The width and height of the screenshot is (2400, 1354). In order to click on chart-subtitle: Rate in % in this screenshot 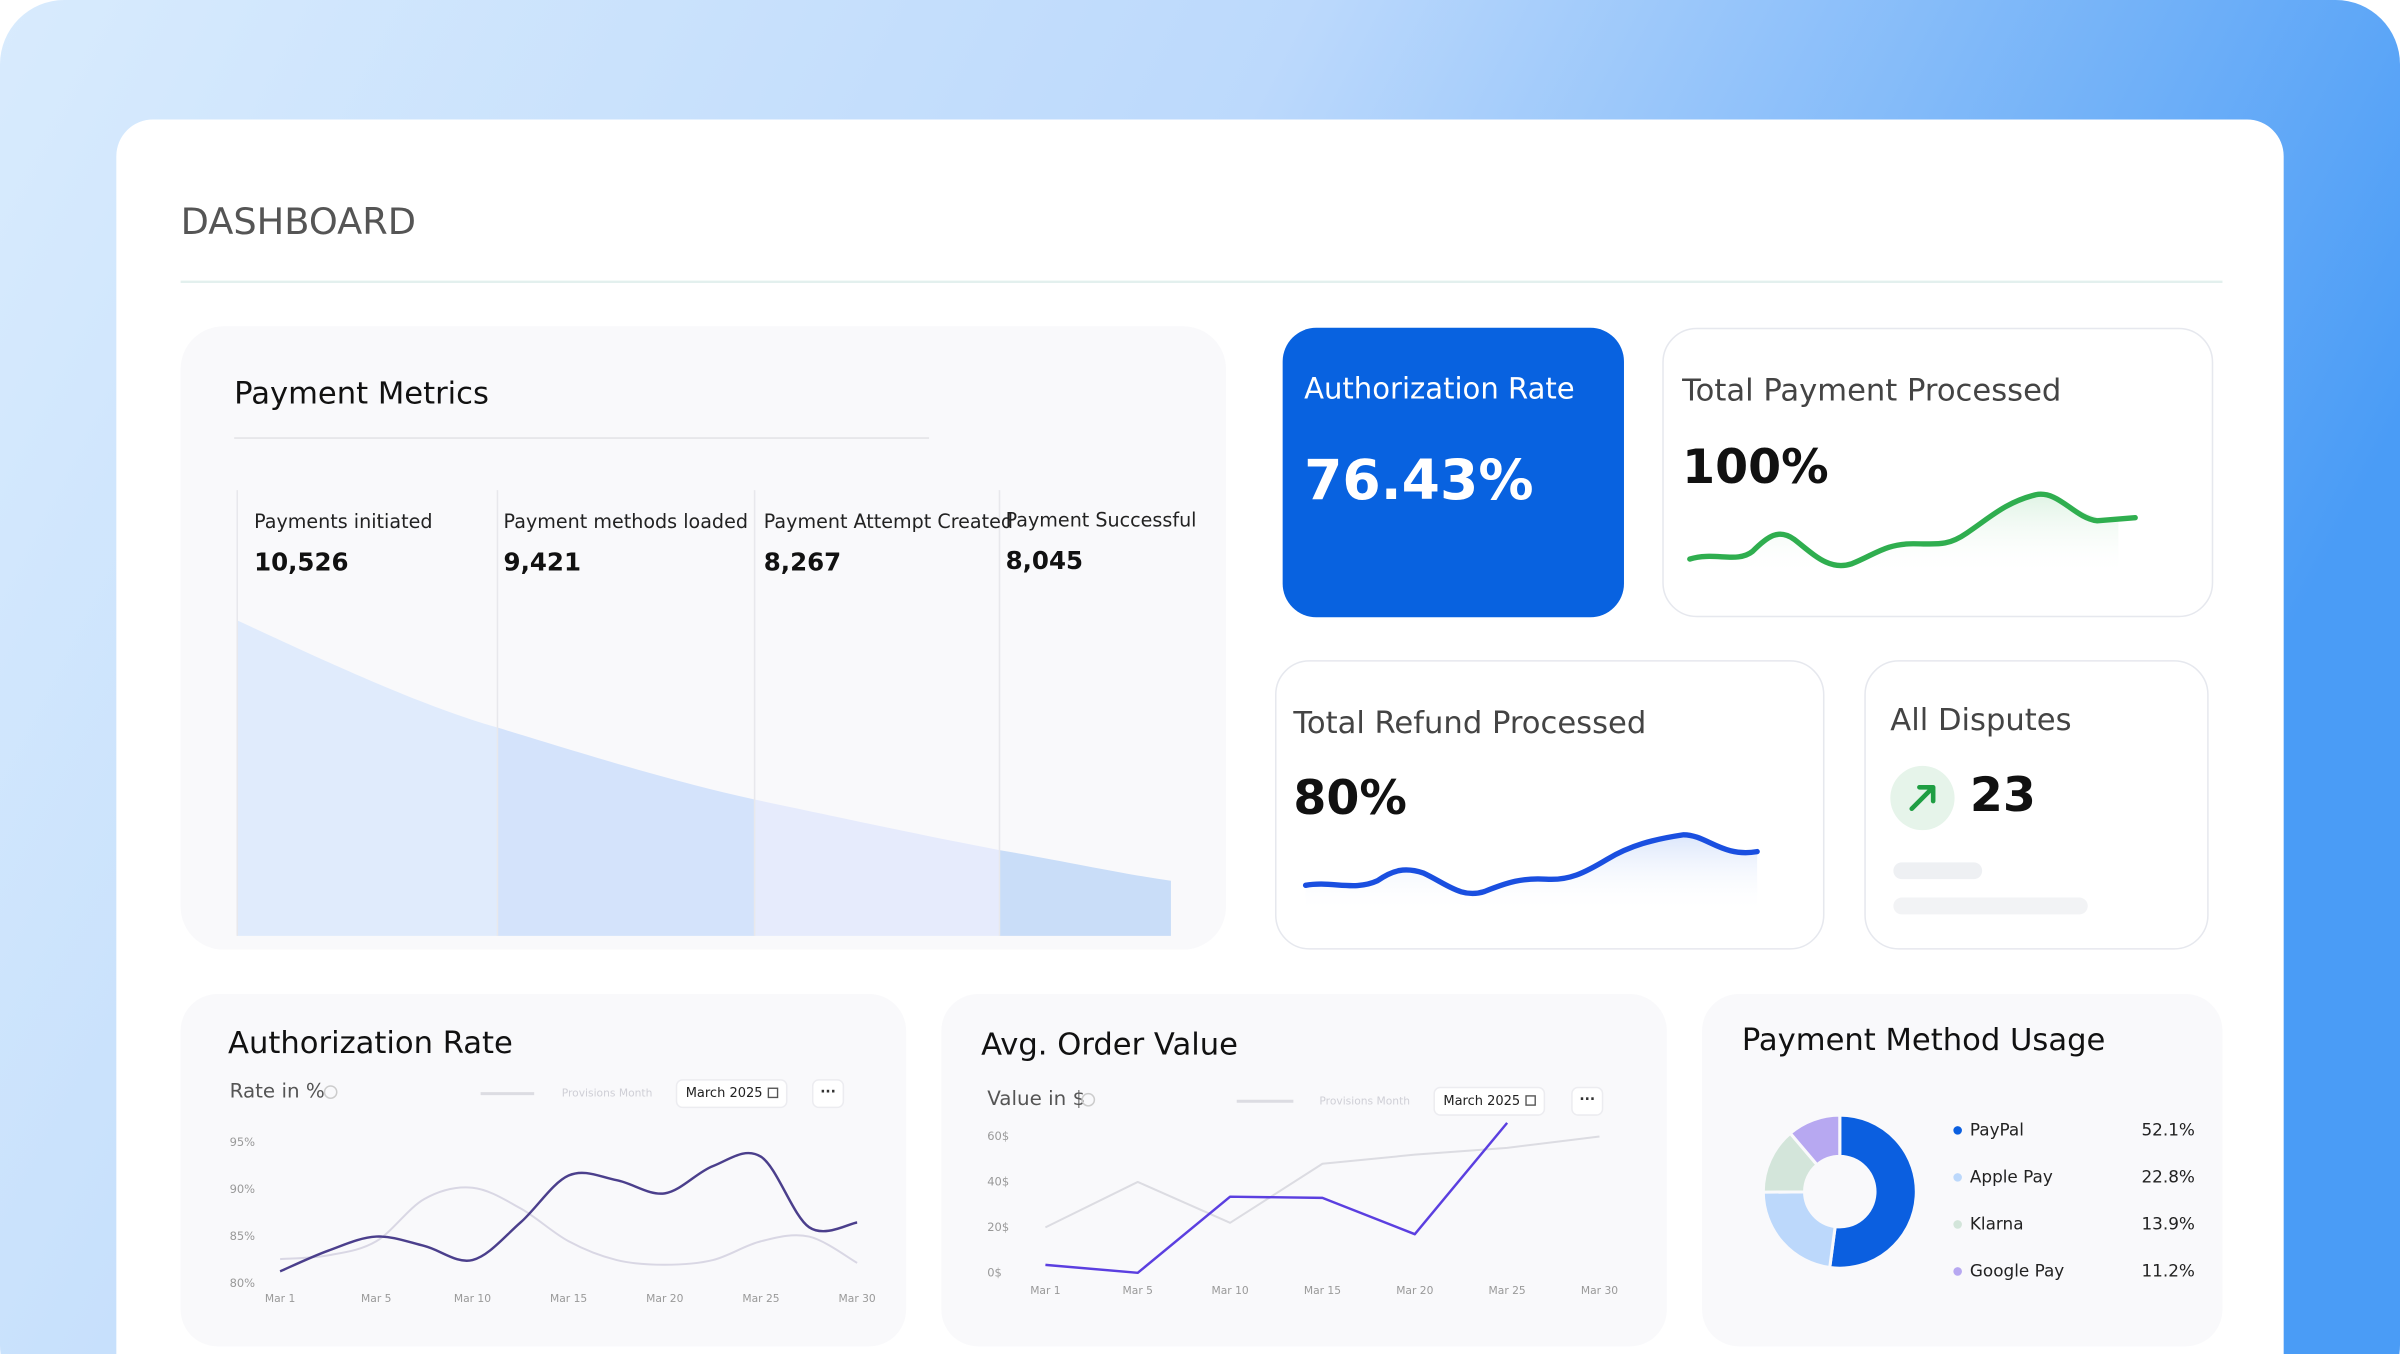, I will do `click(277, 1091)`.